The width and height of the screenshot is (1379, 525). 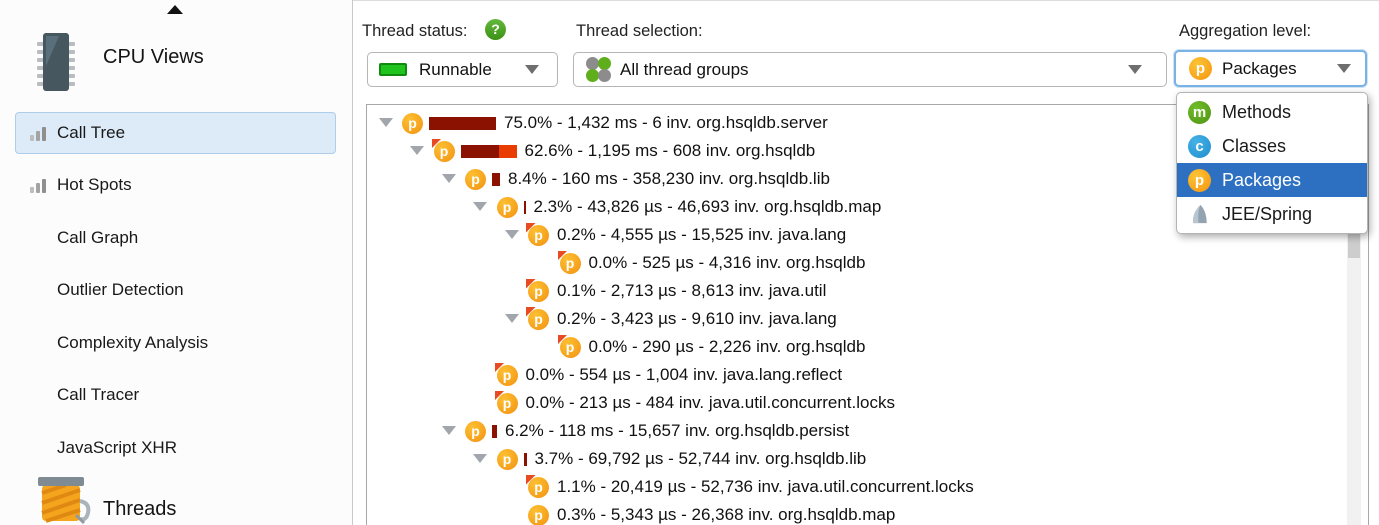 What do you see at coordinates (175, 9) in the screenshot?
I see `scroll-up-arrow-icon` at bounding box center [175, 9].